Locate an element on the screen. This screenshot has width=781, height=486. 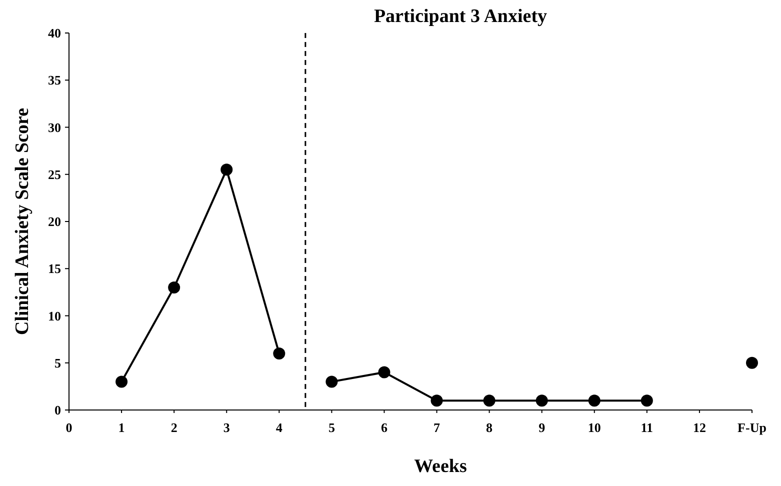
x-tick-label: 1 is located at coordinates (121, 427).